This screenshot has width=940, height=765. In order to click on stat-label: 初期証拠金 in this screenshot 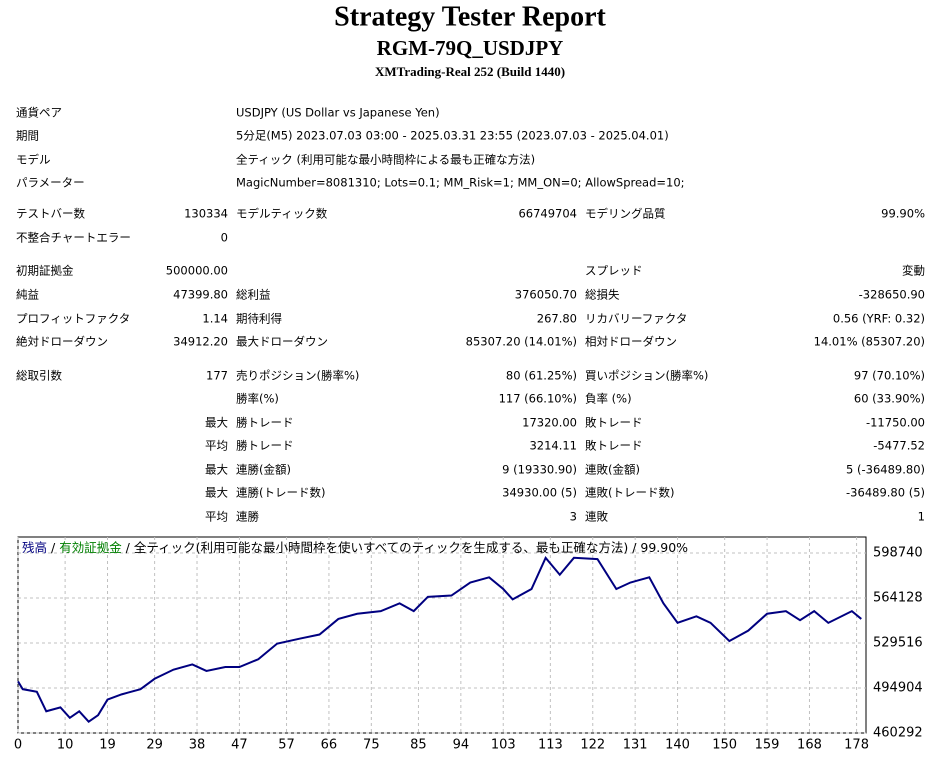, I will do `click(45, 271)`.